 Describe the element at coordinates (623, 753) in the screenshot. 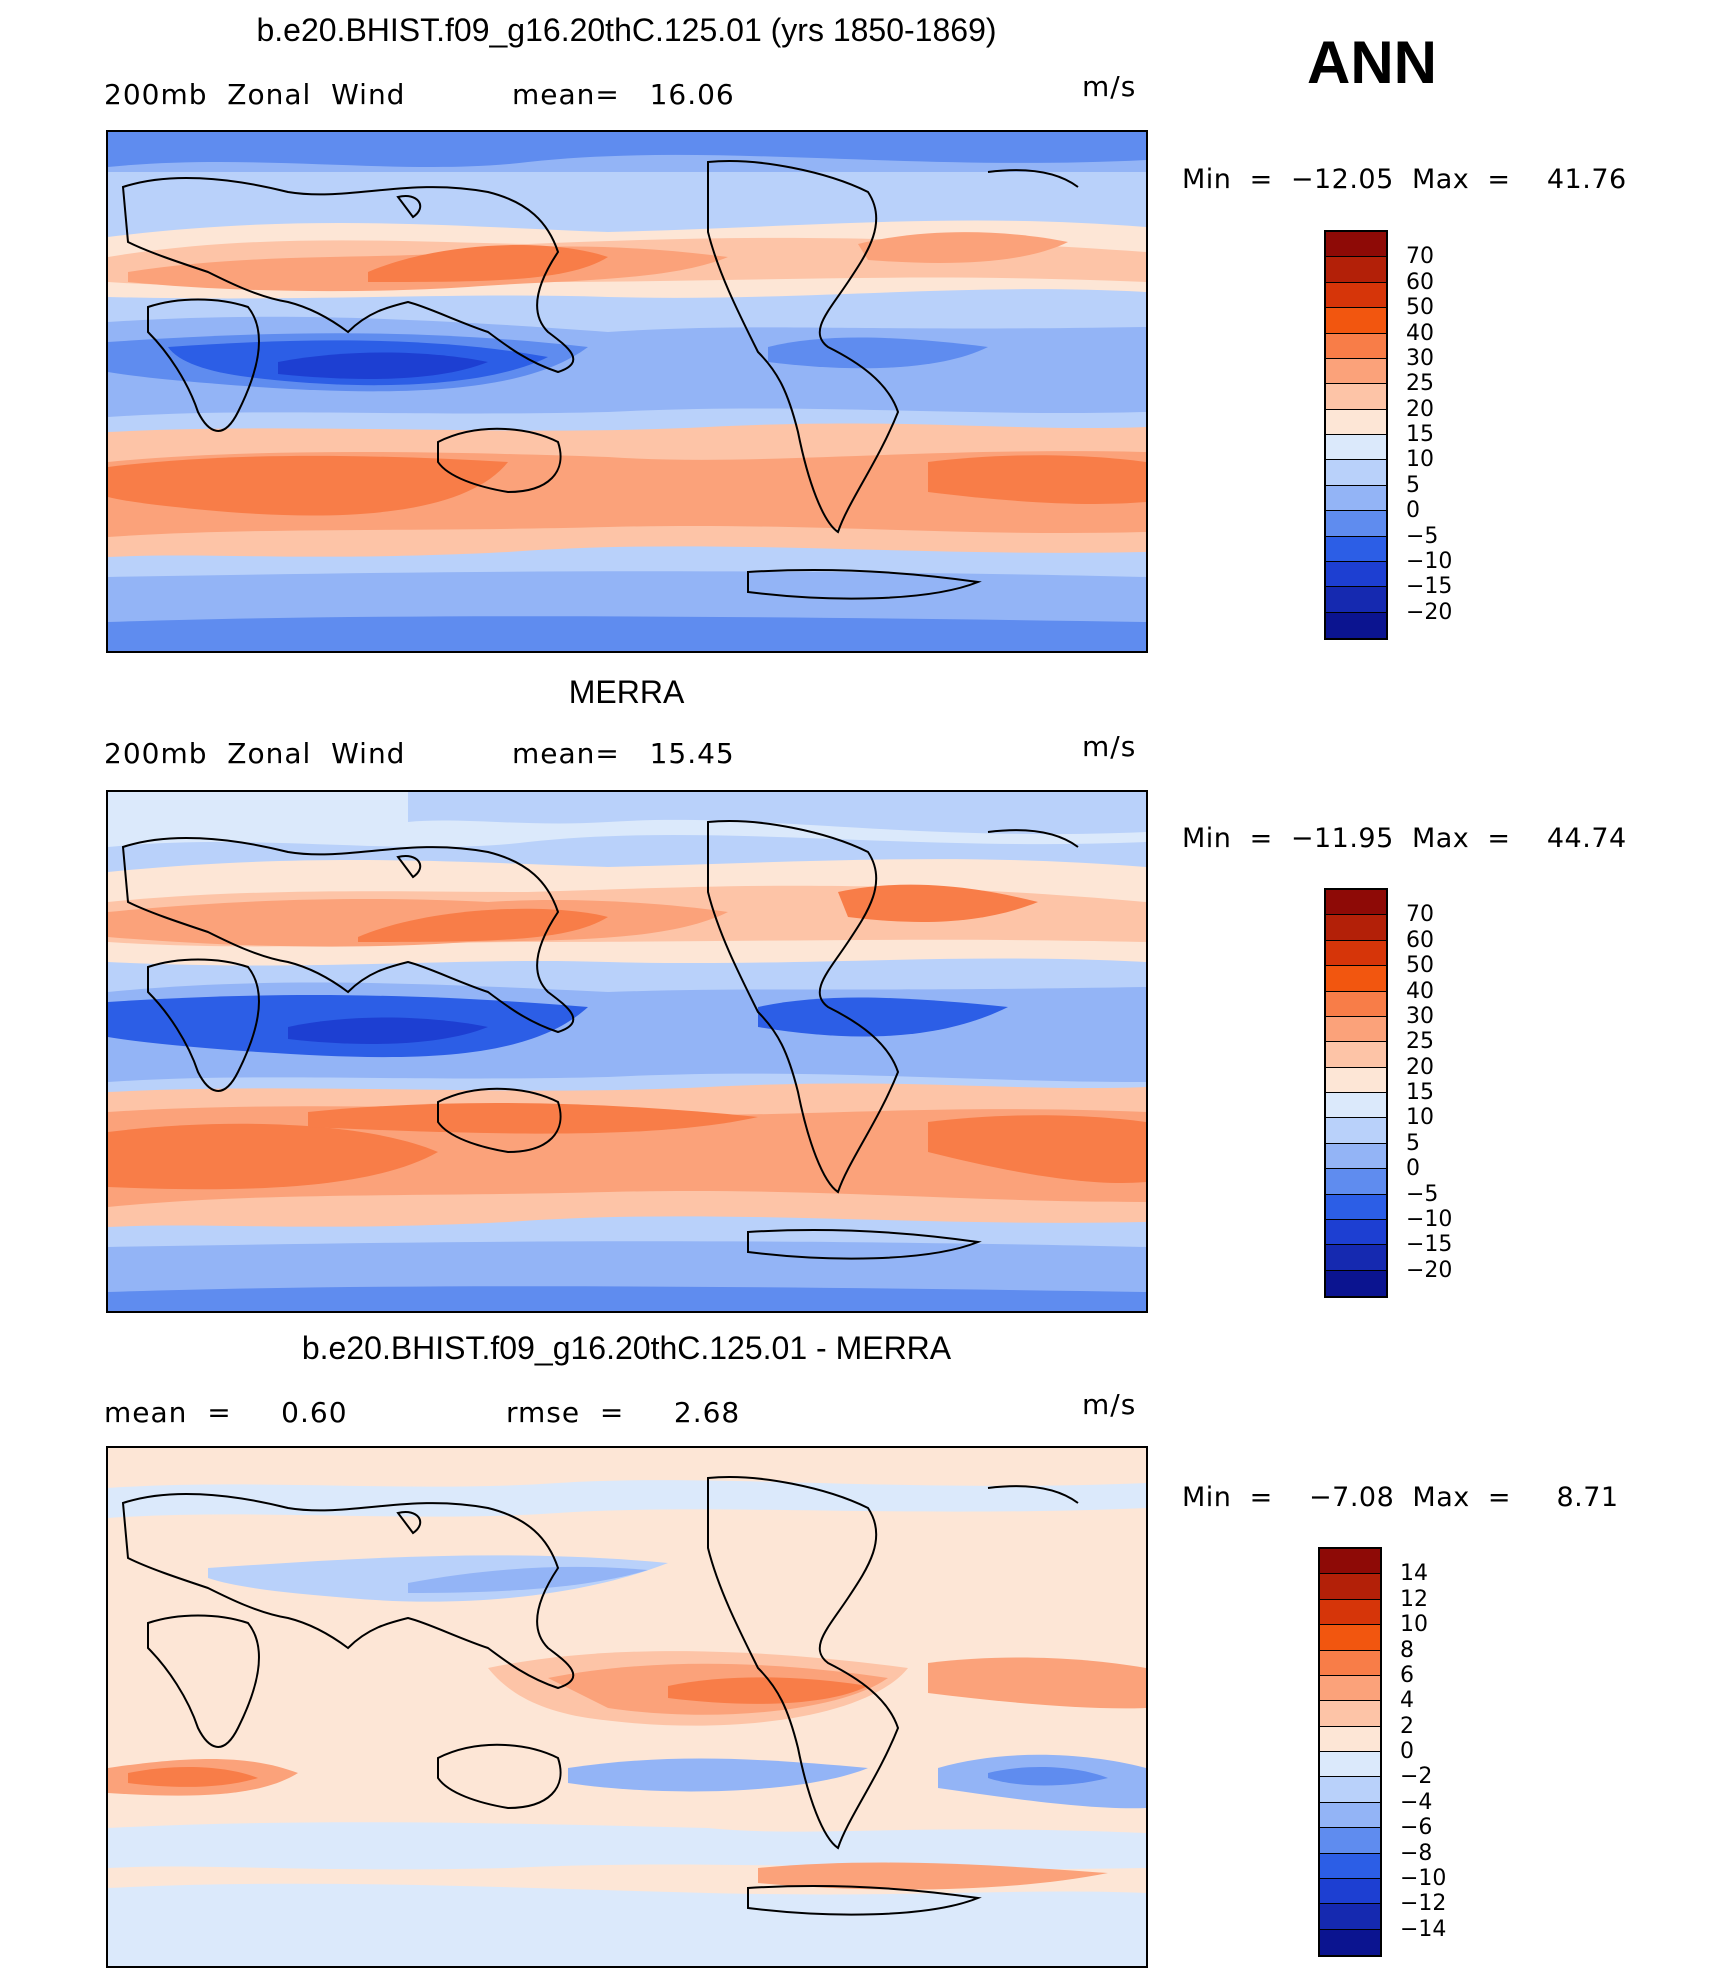

I see `panel-2-mean-label: mean= 15.45` at that location.